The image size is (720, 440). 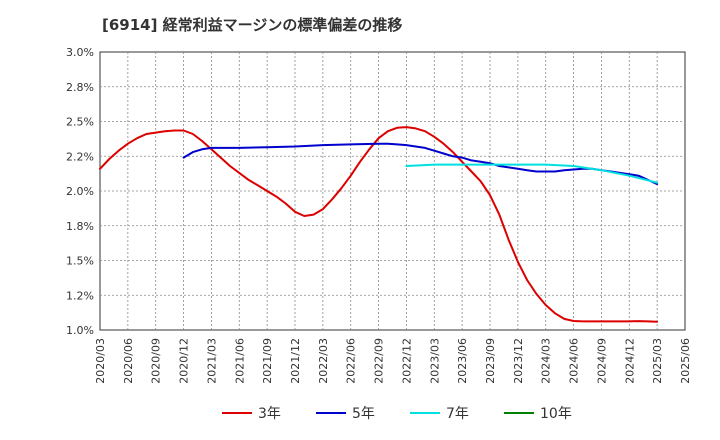 I want to click on legend: 3年 5年 7年 10年, so click(x=397, y=414).